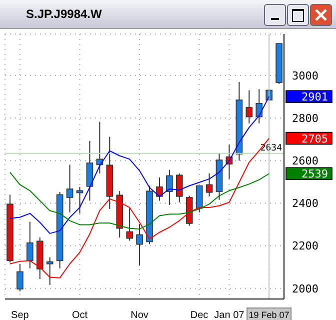 The image size is (336, 320). What do you see at coordinates (199, 315) in the screenshot?
I see `x-tick-label: Dec` at bounding box center [199, 315].